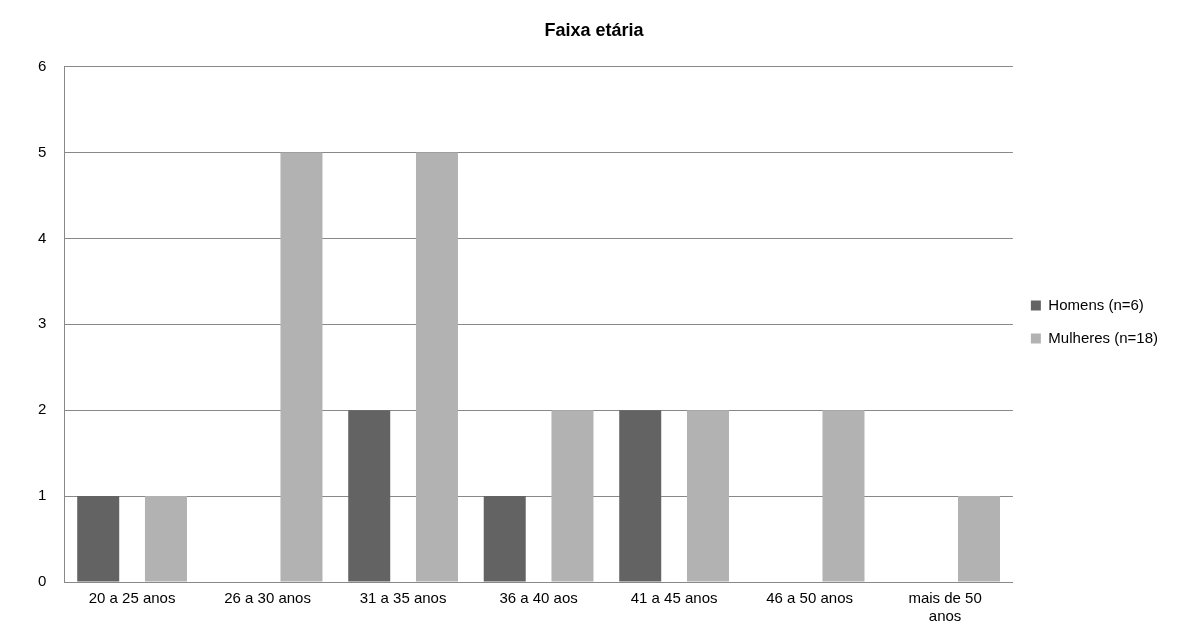 Image resolution: width=1178 pixels, height=639 pixels. I want to click on x-tick-label: 20 a 25 anos, so click(132, 598).